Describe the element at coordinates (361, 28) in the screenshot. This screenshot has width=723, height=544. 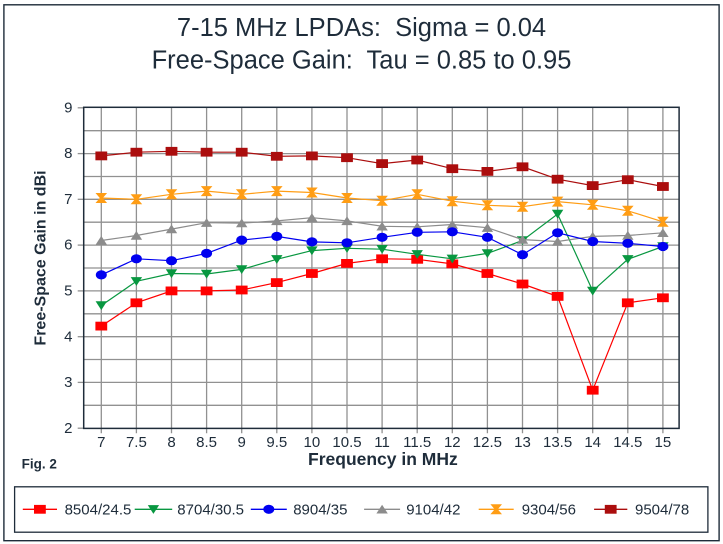
I see `svg-text: 7-15 MHz LPDAs: Sigma = 0.04` at that location.